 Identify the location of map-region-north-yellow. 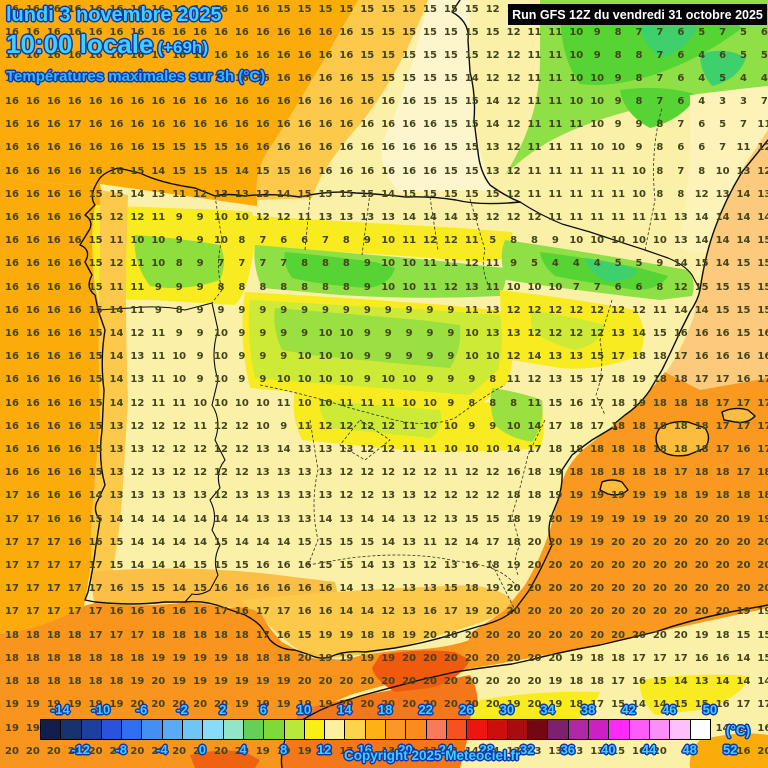
(376, 238).